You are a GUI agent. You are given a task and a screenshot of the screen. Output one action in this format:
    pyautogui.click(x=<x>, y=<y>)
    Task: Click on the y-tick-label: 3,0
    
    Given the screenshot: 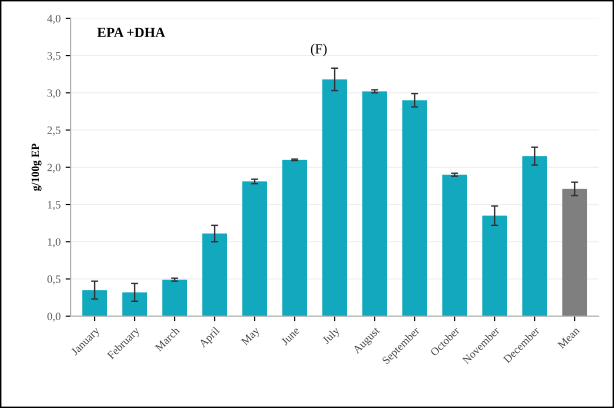 What is the action you would take?
    pyautogui.click(x=54, y=93)
    